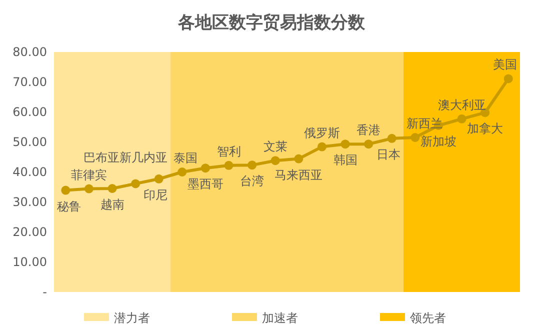 The height and width of the screenshot is (330, 543). I want to click on legend-label: 加速者, so click(280, 318).